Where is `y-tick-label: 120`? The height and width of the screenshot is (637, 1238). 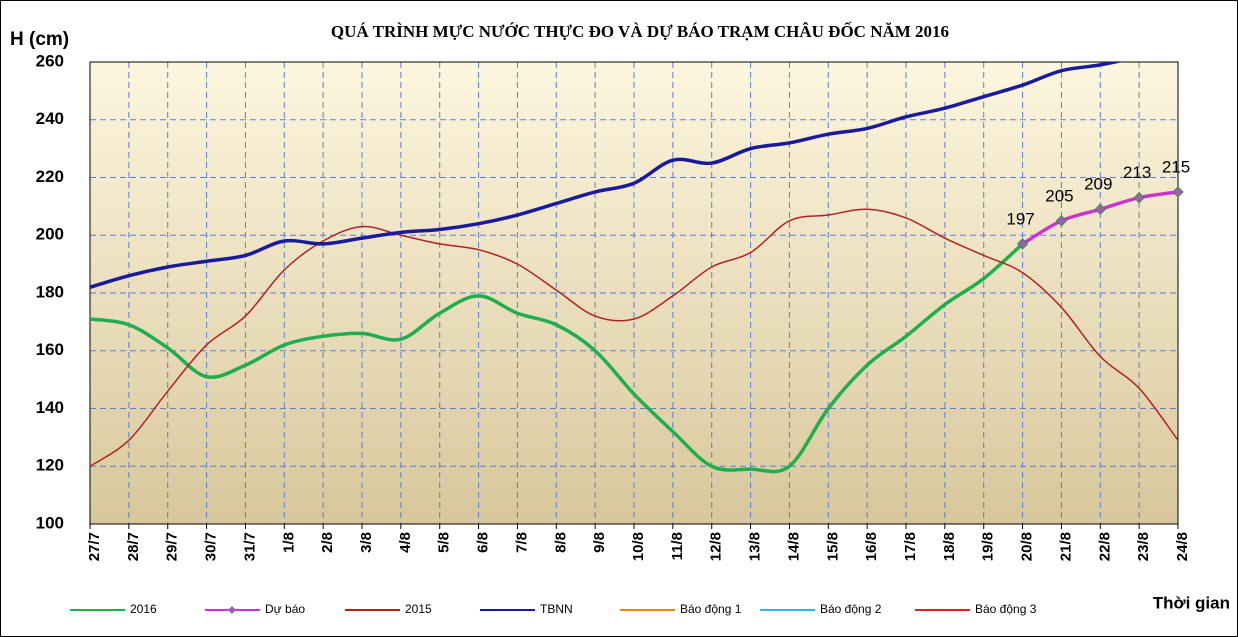
y-tick-label: 120 is located at coordinates (50, 465).